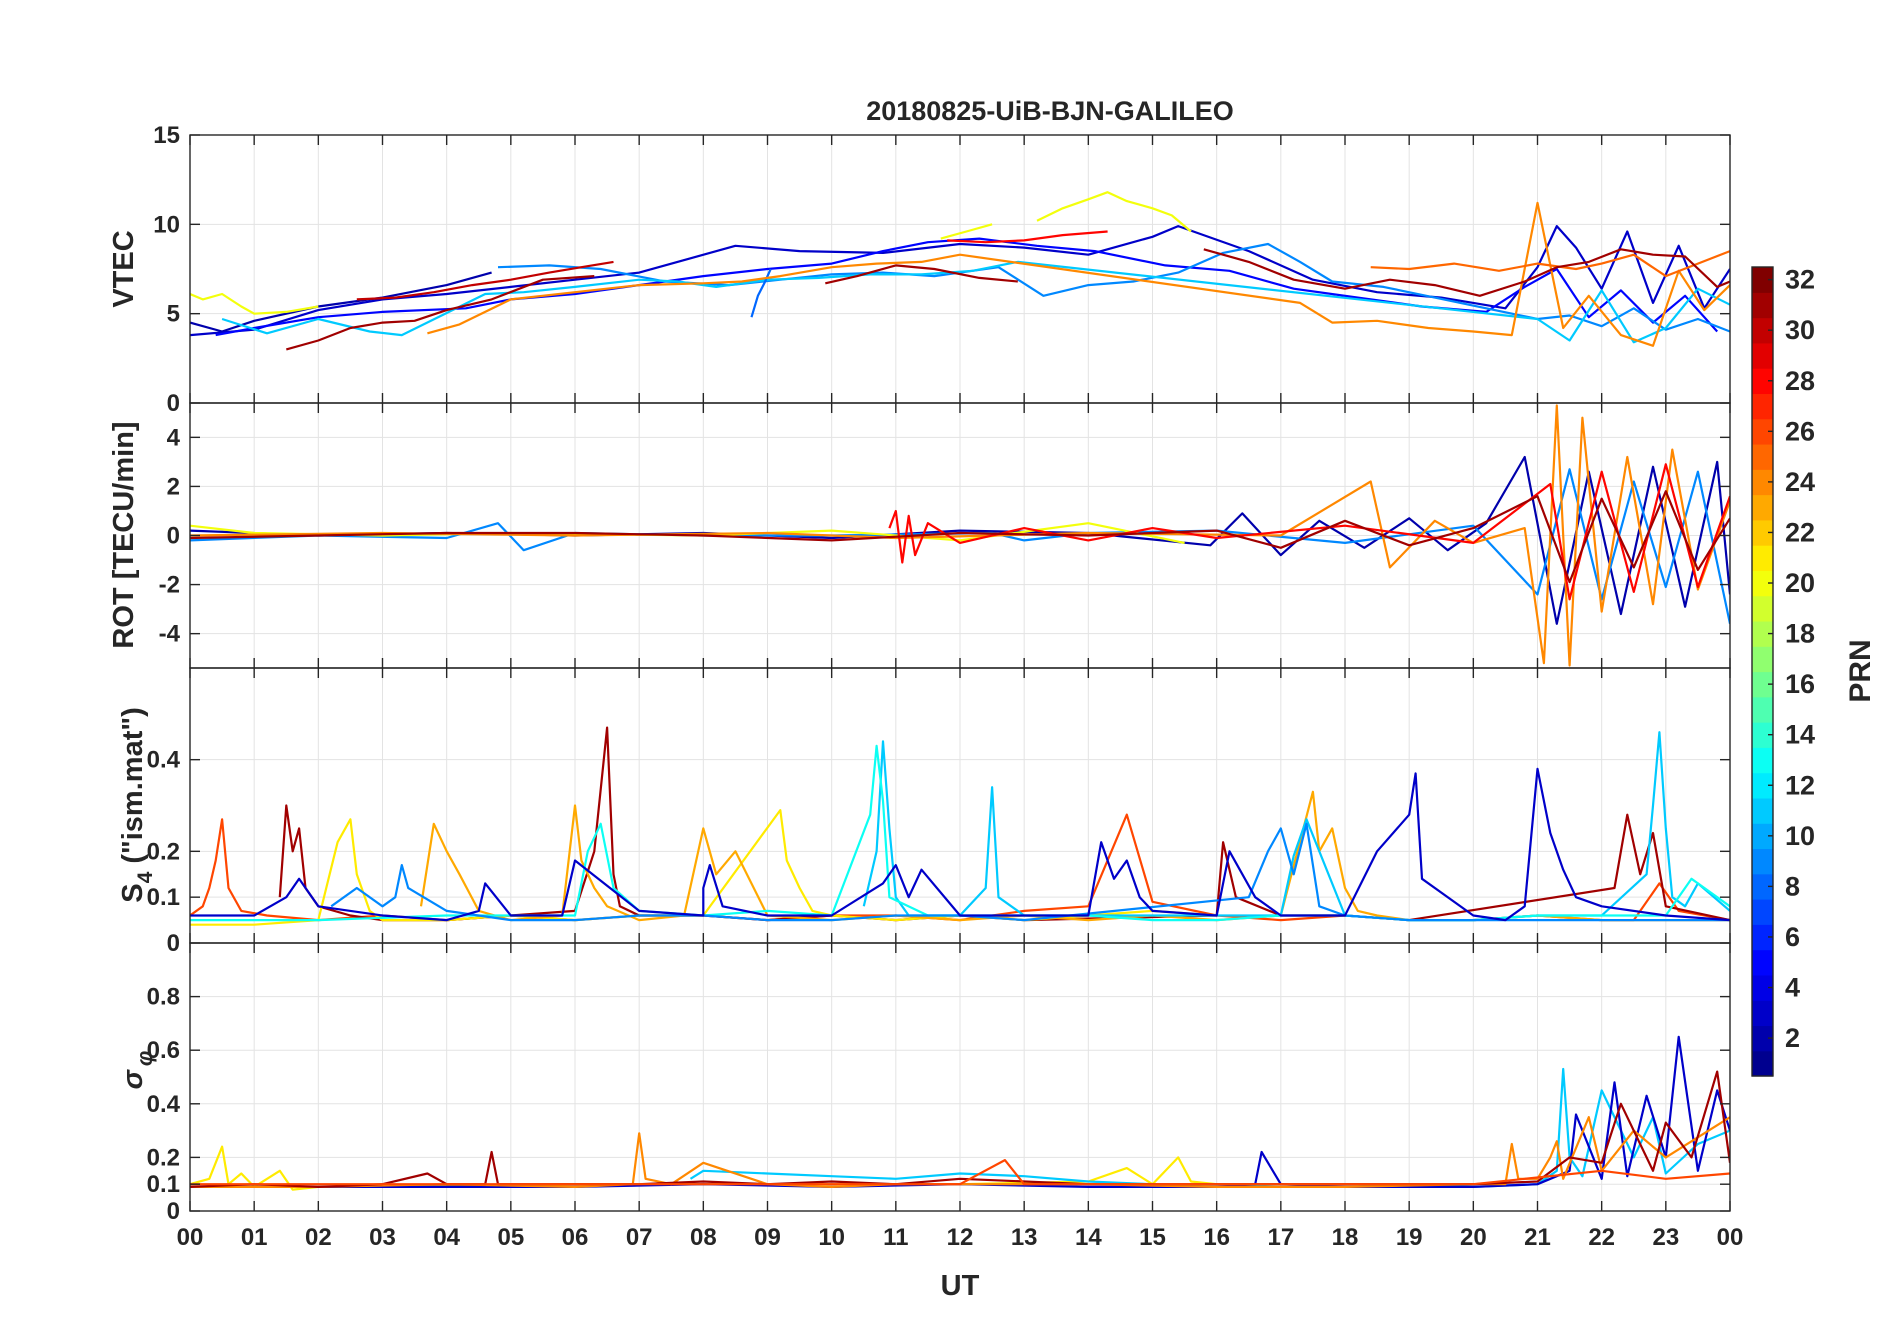 The image size is (1902, 1330). Describe the element at coordinates (173, 314) in the screenshot. I see `y-tick-label: 5` at that location.